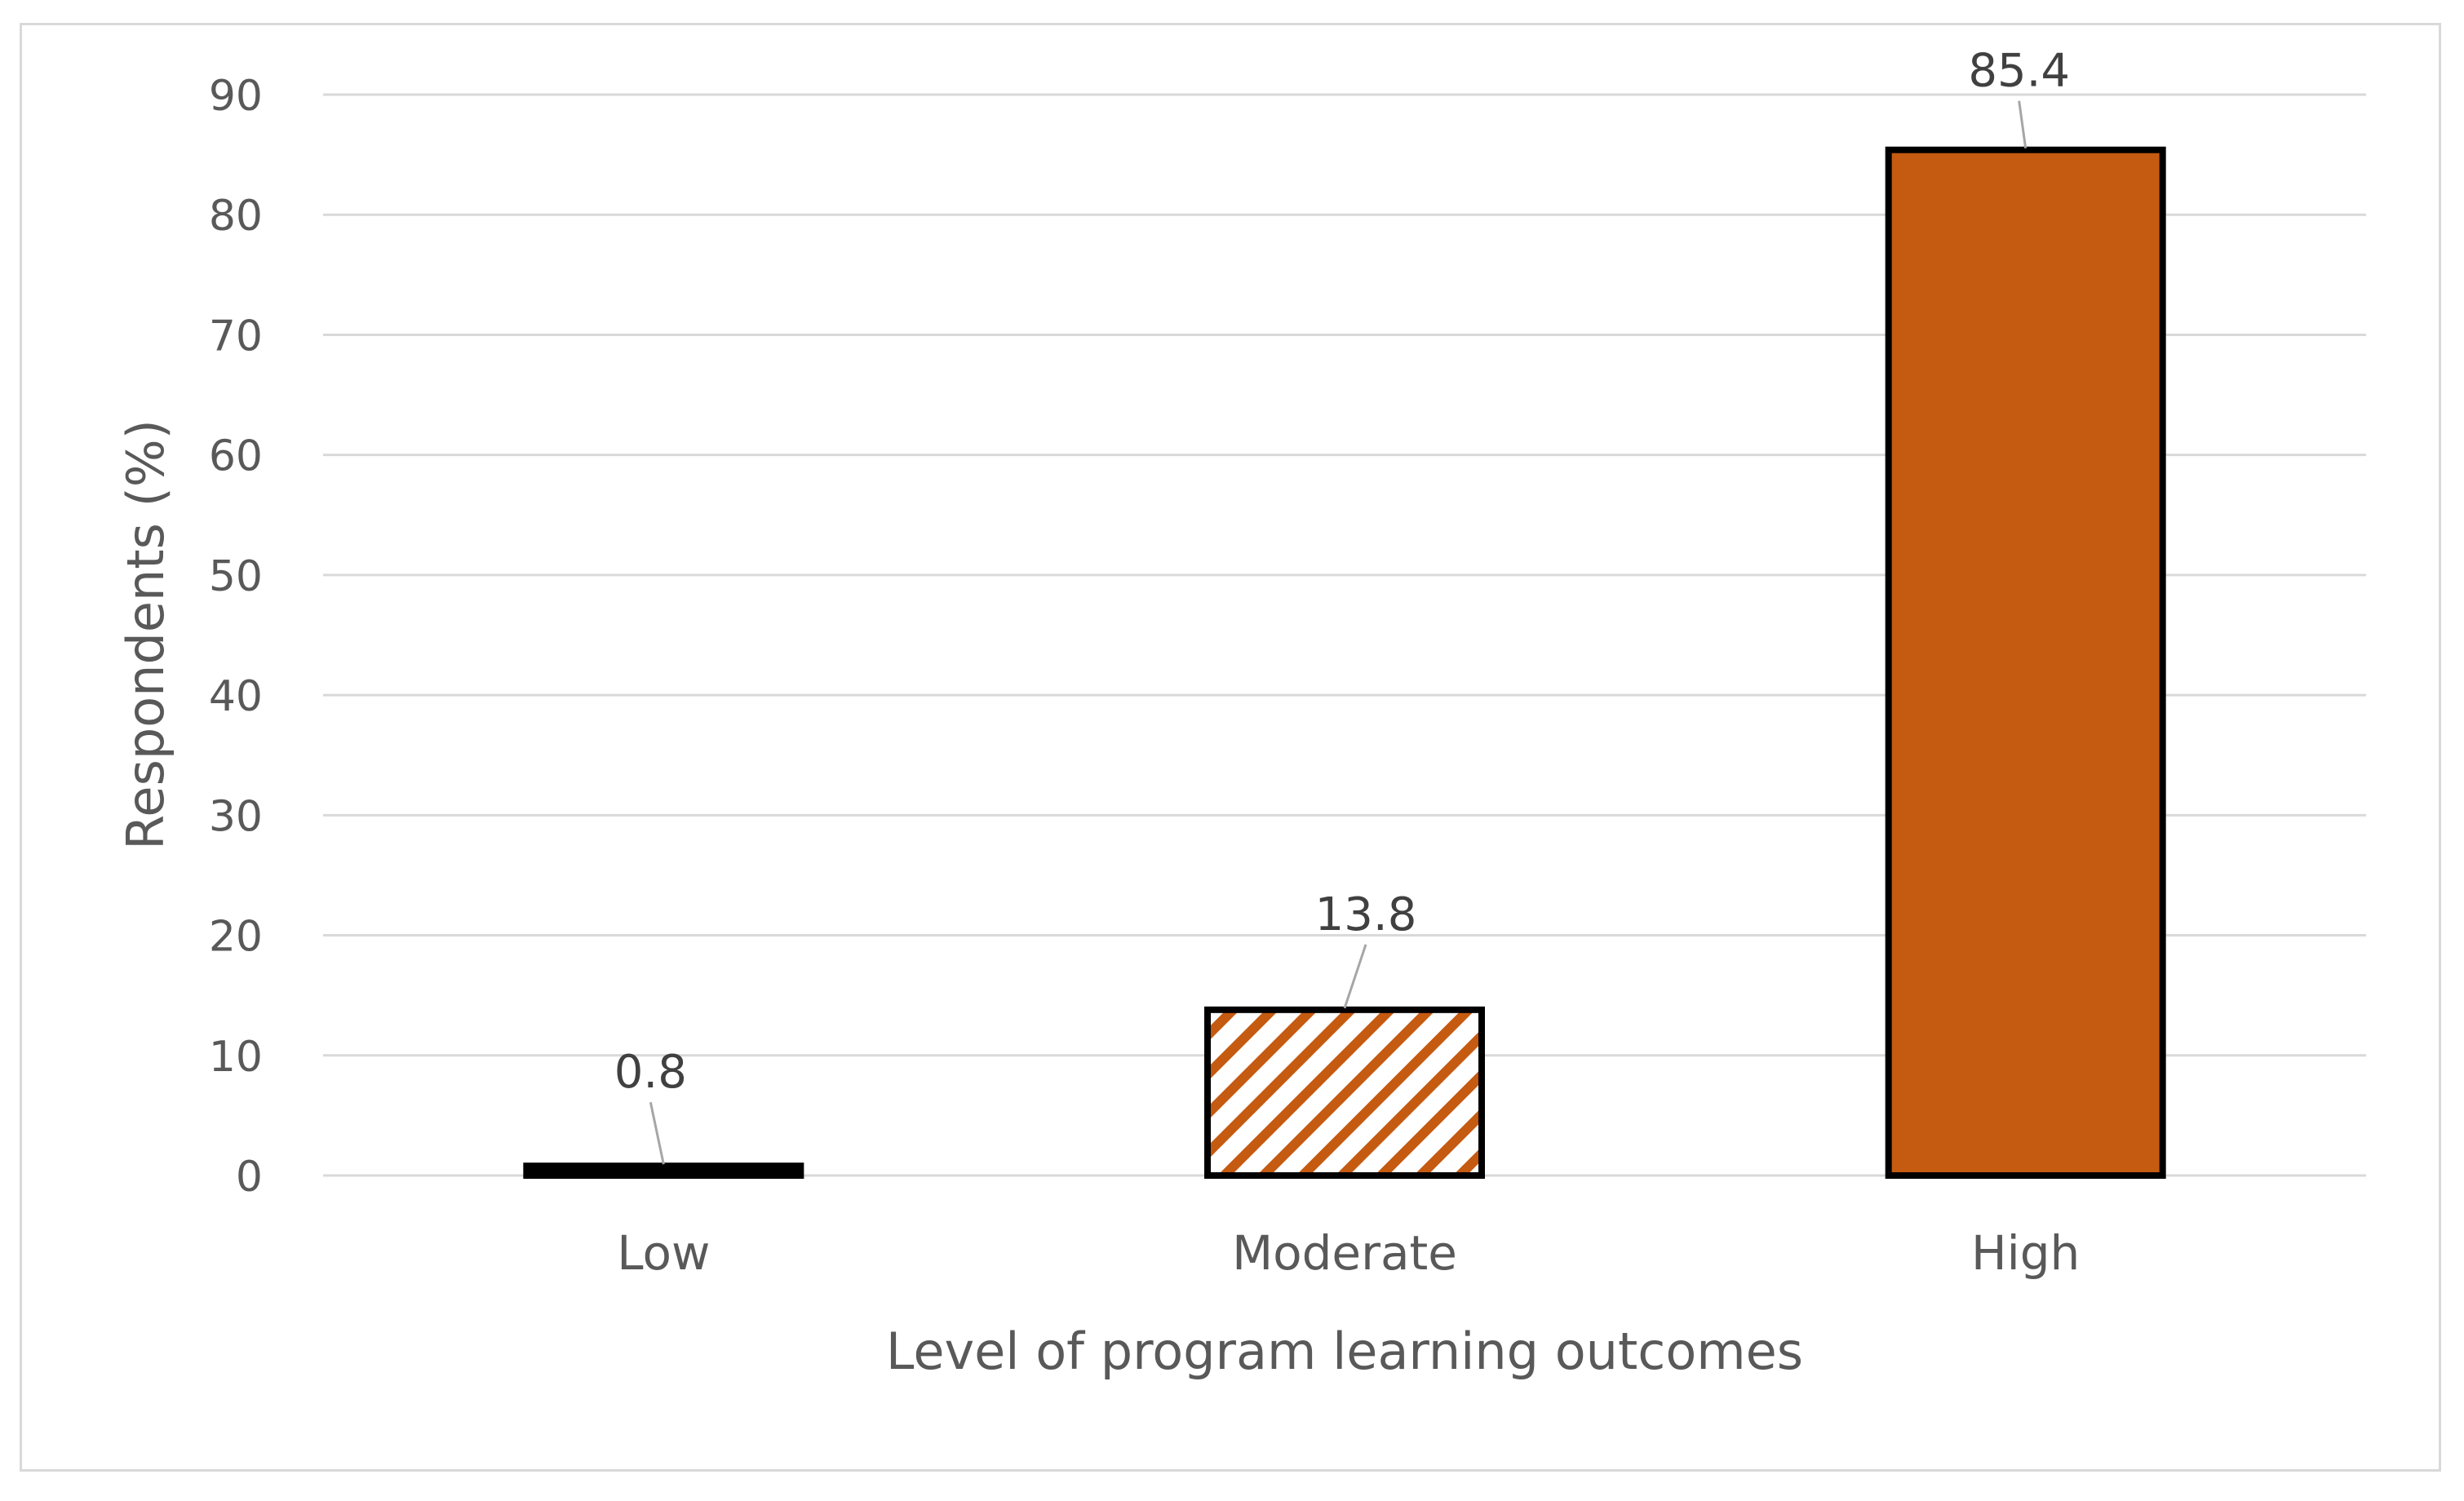 This screenshot has height=1501, width=2464. Describe the element at coordinates (1344, 1253) in the screenshot. I see `x-tick-label-moderate: Moderate` at that location.